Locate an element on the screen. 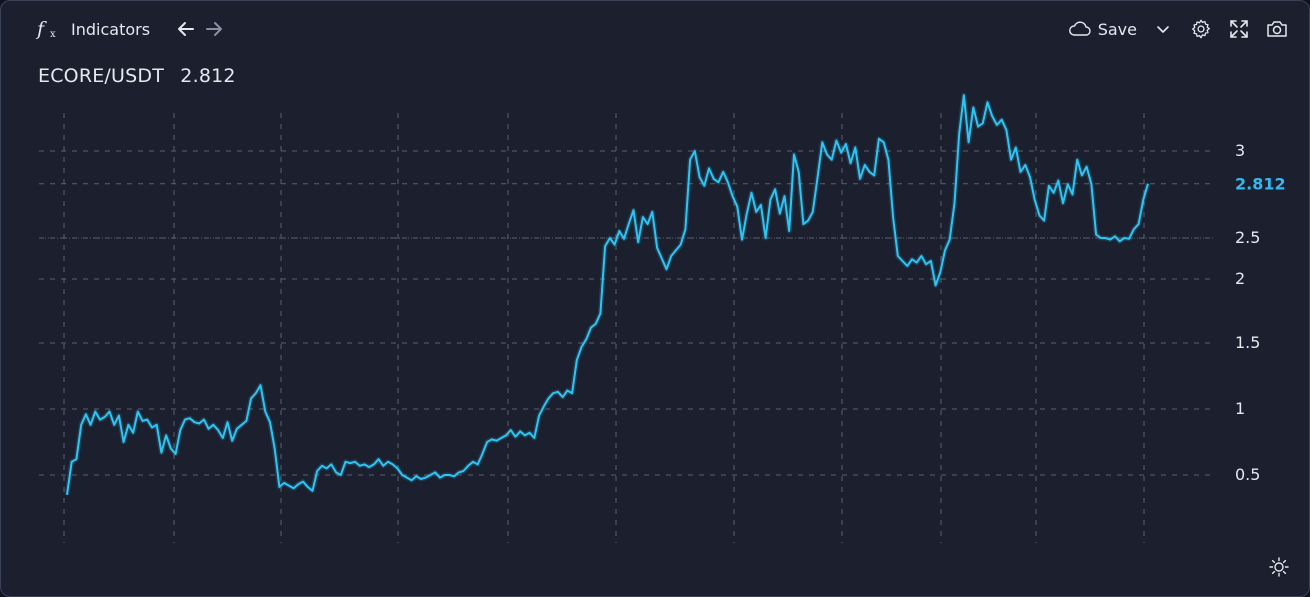 The image size is (1310, 597). last-price-label: 2.812 is located at coordinates (1260, 184).